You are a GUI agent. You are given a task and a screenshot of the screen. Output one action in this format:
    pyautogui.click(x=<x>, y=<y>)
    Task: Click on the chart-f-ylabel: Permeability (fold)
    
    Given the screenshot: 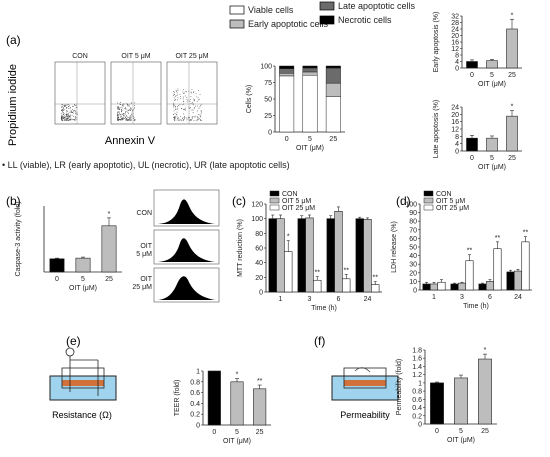 What is the action you would take?
    pyautogui.click(x=399, y=387)
    